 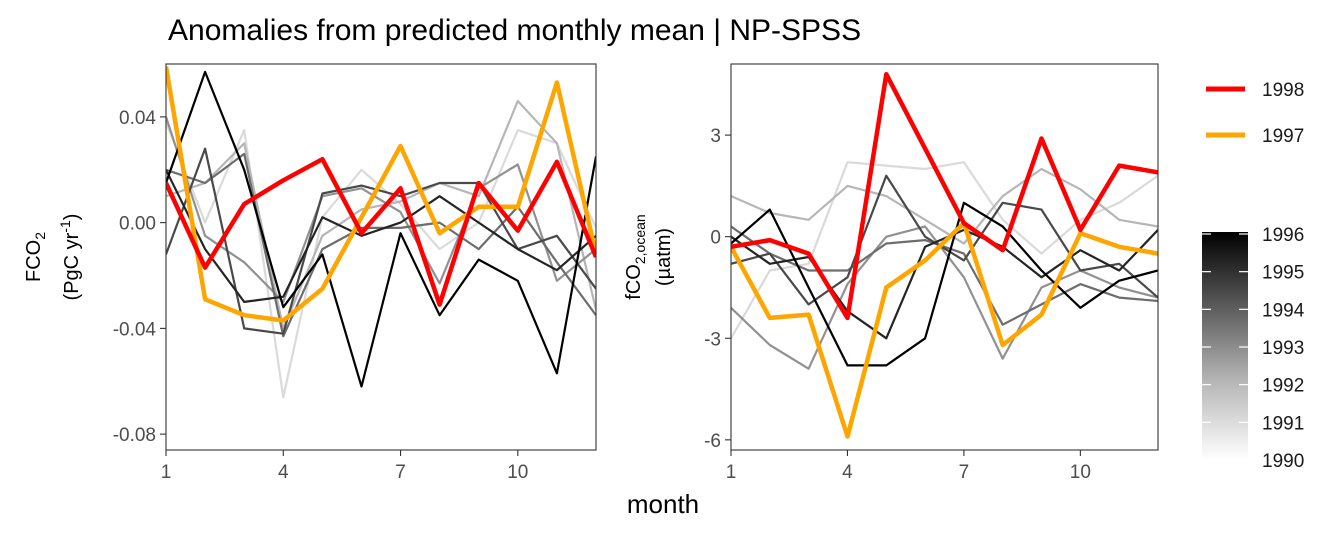 I want to click on left-series-1998, so click(x=381, y=231).